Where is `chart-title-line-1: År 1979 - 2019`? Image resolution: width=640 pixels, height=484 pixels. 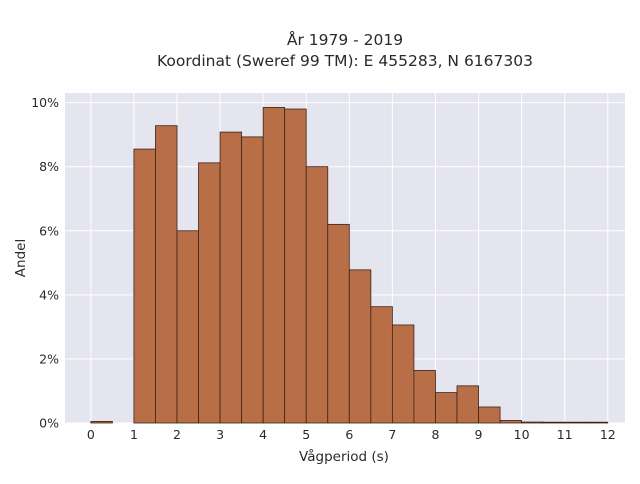
chart-title-line-1: År 1979 - 2019 is located at coordinates (345, 39).